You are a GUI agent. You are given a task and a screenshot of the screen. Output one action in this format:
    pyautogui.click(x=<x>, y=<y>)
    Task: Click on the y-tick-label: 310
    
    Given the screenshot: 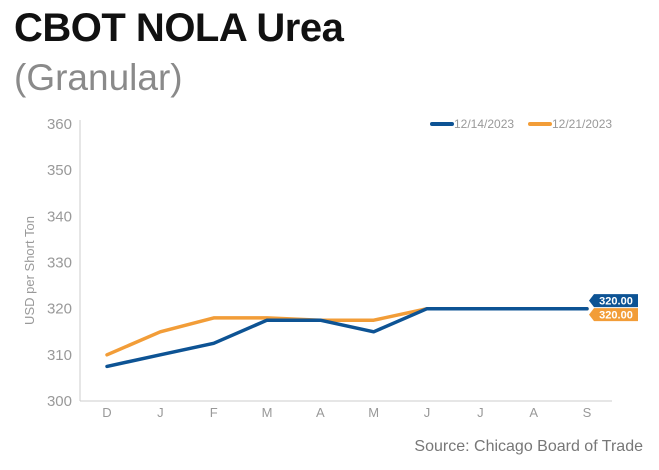 What is the action you would take?
    pyautogui.click(x=59, y=355)
    